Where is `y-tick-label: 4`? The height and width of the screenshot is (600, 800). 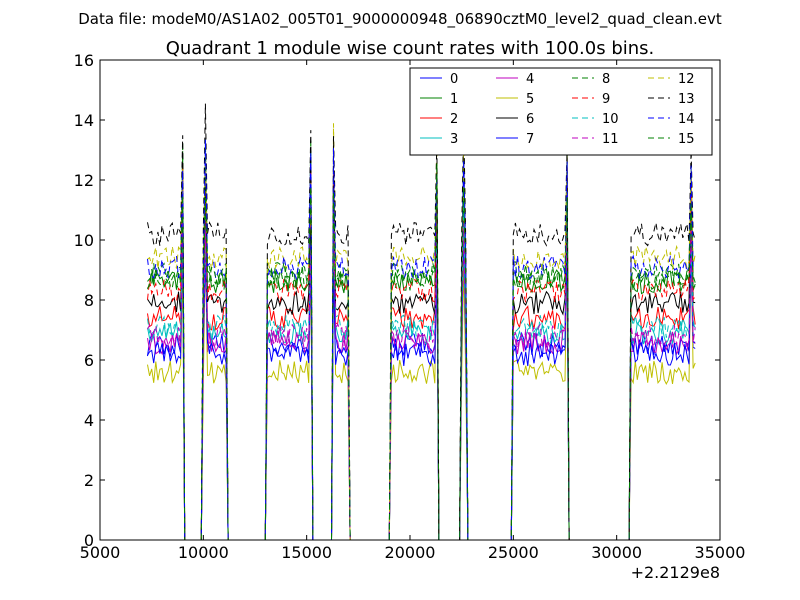 y-tick-label: 4 is located at coordinates (89, 420).